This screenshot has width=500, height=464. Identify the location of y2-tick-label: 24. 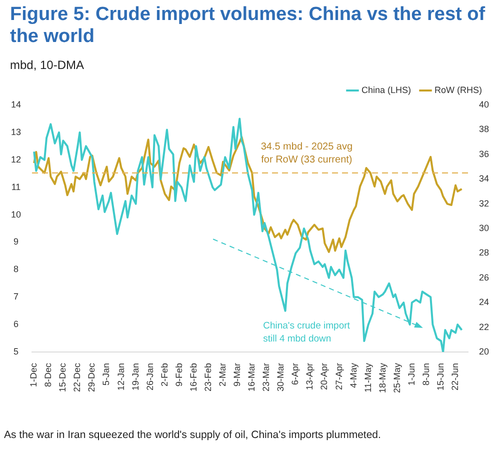
(483, 302).